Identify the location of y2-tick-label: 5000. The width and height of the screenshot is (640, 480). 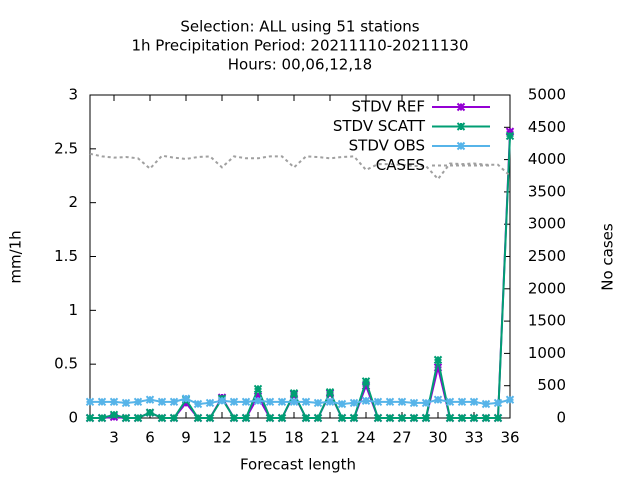
(547, 95).